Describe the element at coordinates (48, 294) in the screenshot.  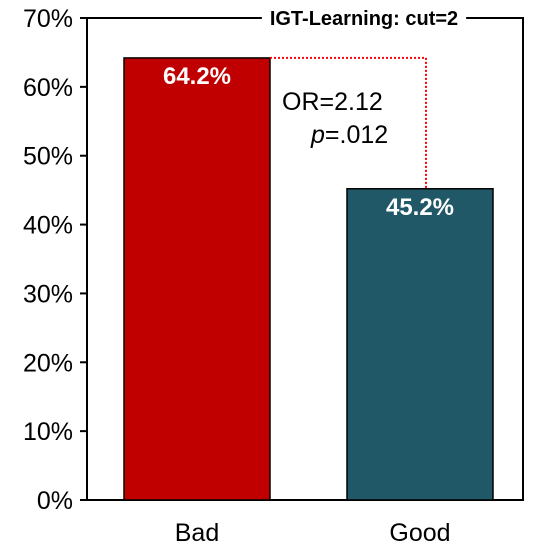
I see `y-axis-tick-label: 30%` at that location.